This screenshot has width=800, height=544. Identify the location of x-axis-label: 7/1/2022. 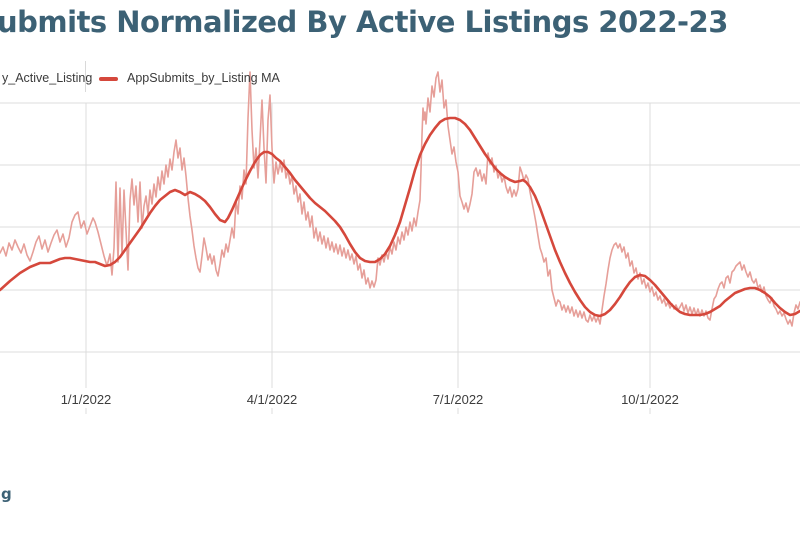
(458, 399).